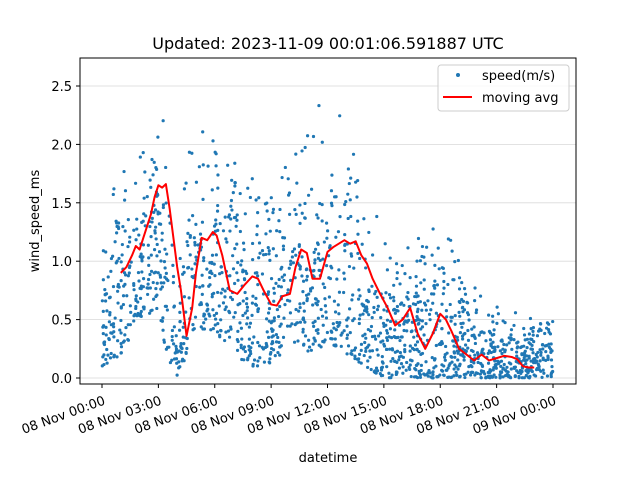 Image resolution: width=640 pixels, height=480 pixels. What do you see at coordinates (61, 145) in the screenshot?
I see `y-tick-label: 2.0` at bounding box center [61, 145].